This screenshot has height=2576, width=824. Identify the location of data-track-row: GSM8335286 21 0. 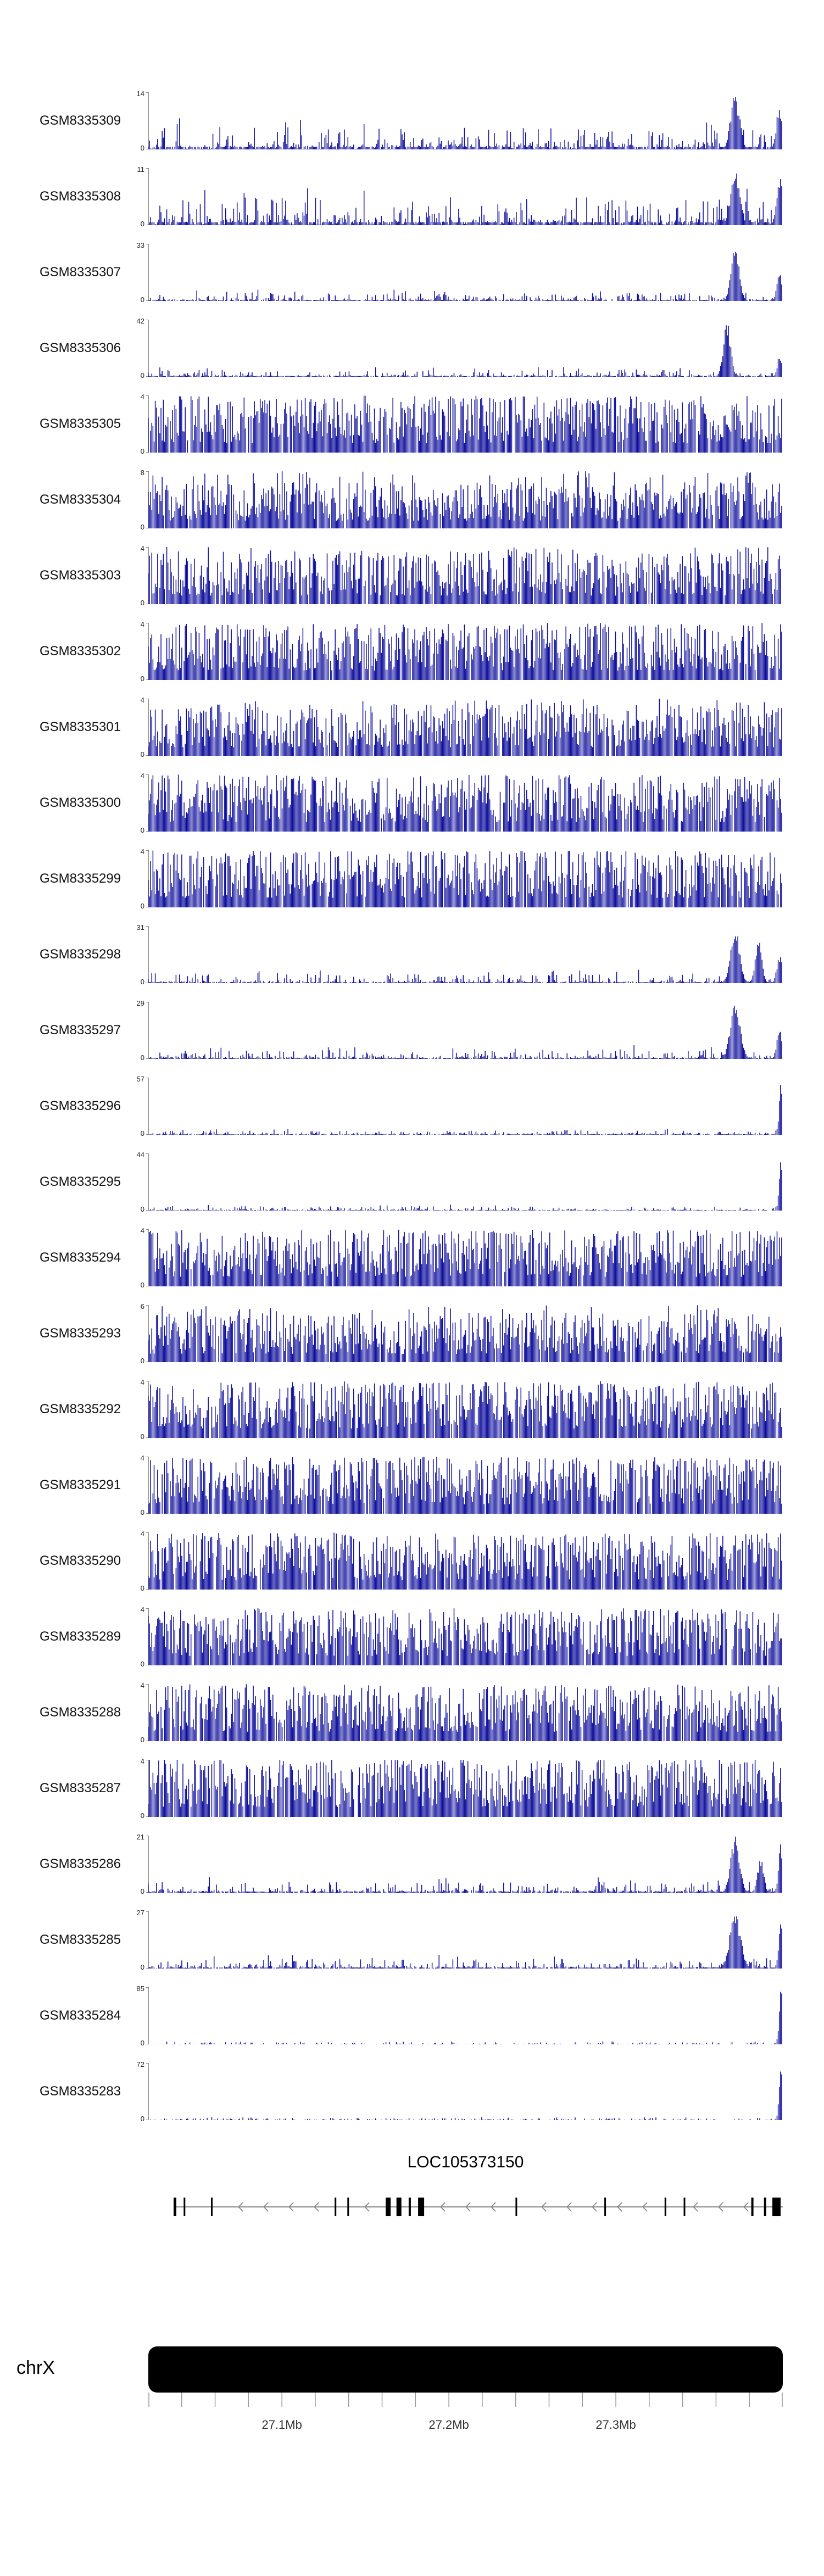
(412, 1872).